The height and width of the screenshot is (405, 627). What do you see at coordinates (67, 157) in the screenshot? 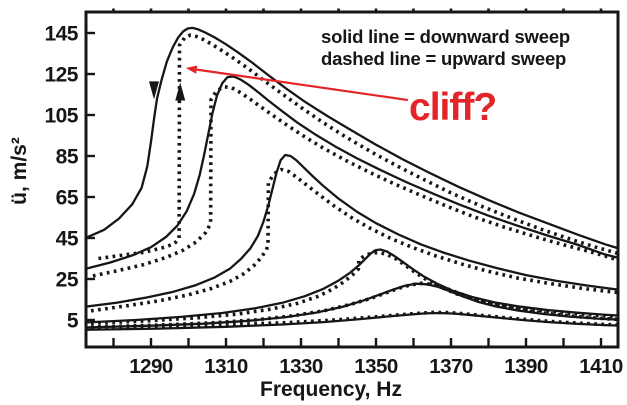
I see `y-tick-label: 85` at bounding box center [67, 157].